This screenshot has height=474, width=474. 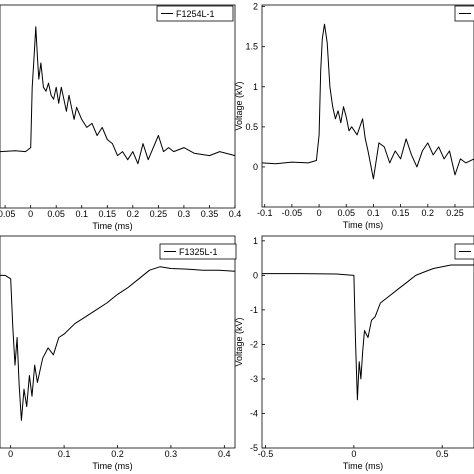 What do you see at coordinates (255, 7) in the screenshot?
I see `y-tick-label: 2` at bounding box center [255, 7].